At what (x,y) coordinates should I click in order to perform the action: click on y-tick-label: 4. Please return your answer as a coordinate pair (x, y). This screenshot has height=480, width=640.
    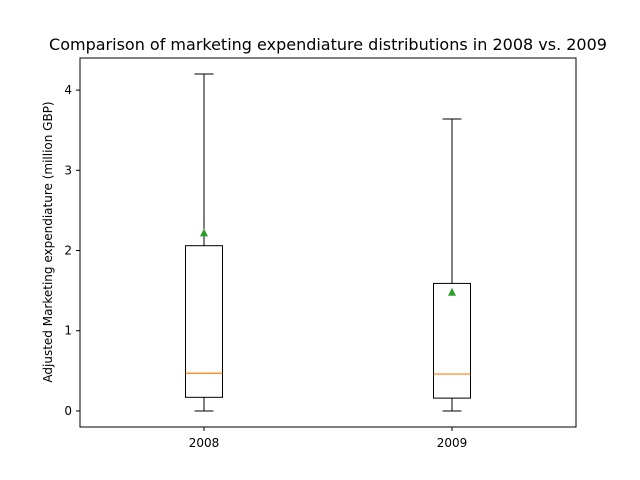
    Looking at the image, I should click on (68, 90).